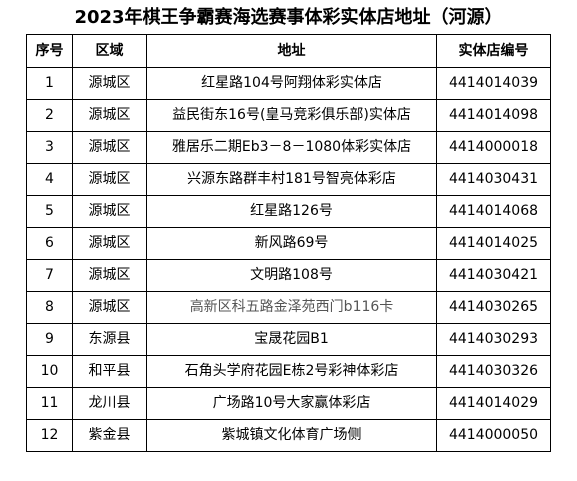 This screenshot has width=577, height=481. What do you see at coordinates (493, 339) in the screenshot?
I see `row-store-code: 4414030293` at bounding box center [493, 339].